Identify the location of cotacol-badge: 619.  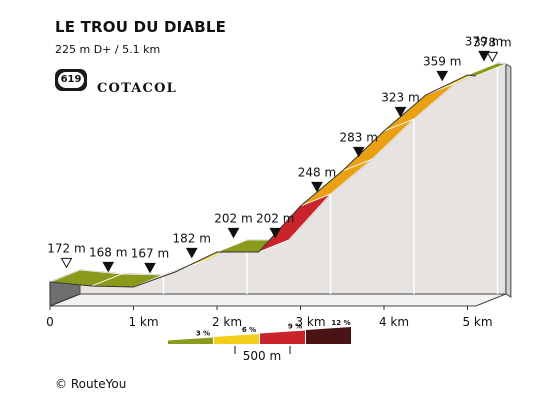
(71, 80).